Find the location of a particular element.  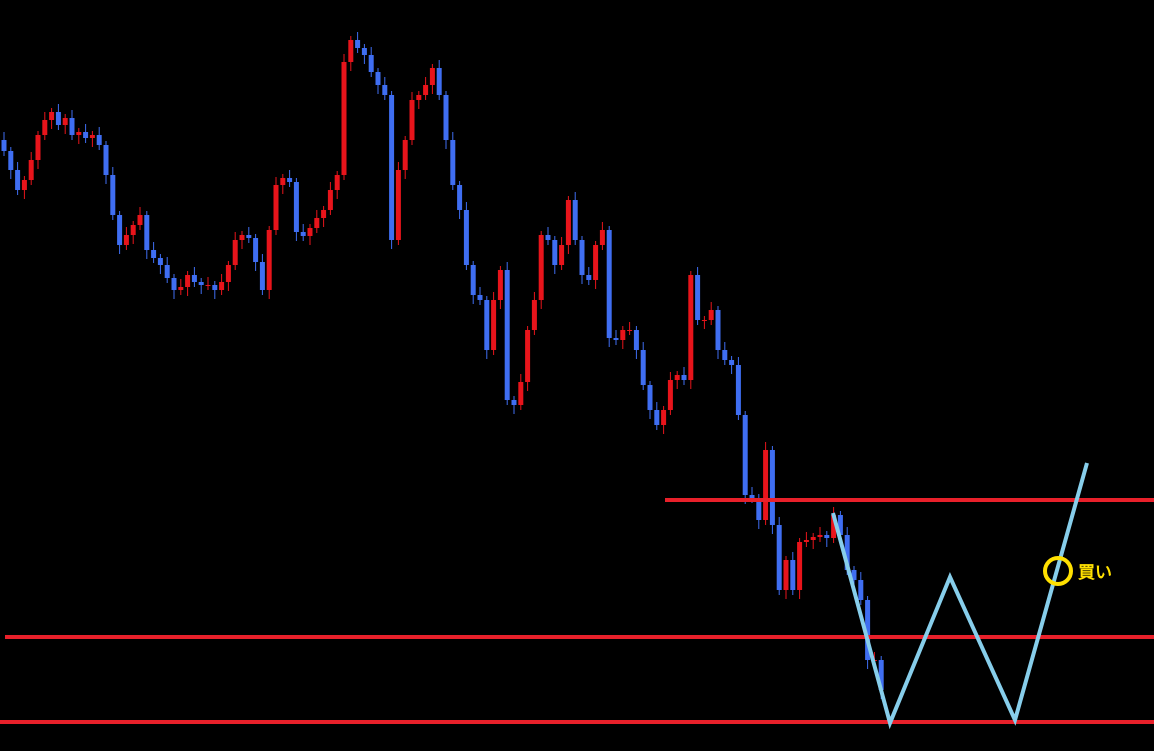

buy-marker is located at coordinates (1058, 571).